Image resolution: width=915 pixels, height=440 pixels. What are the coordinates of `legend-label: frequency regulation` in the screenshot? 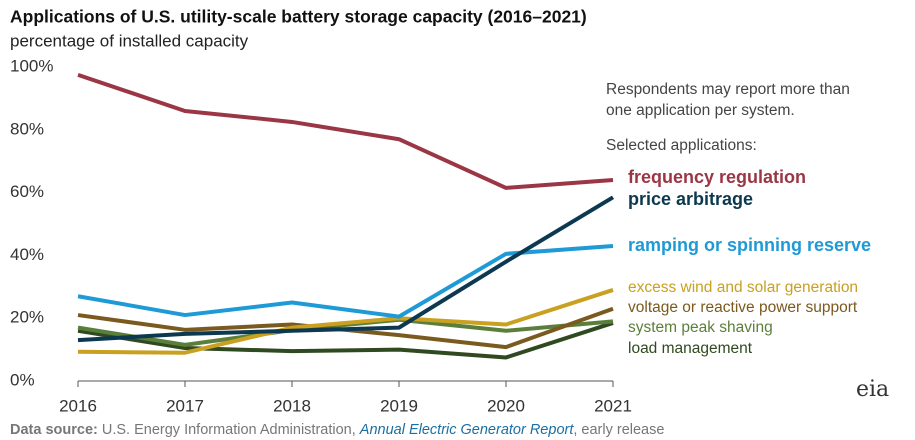 It's located at (717, 177).